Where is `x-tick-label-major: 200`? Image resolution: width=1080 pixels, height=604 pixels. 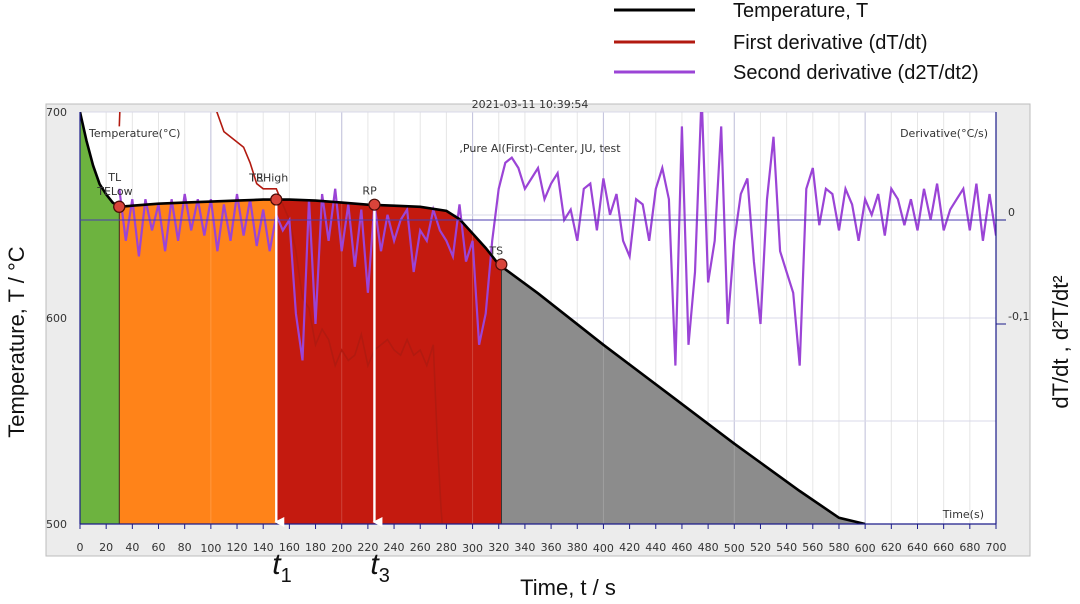 x-tick-label-major: 200 is located at coordinates (341, 548).